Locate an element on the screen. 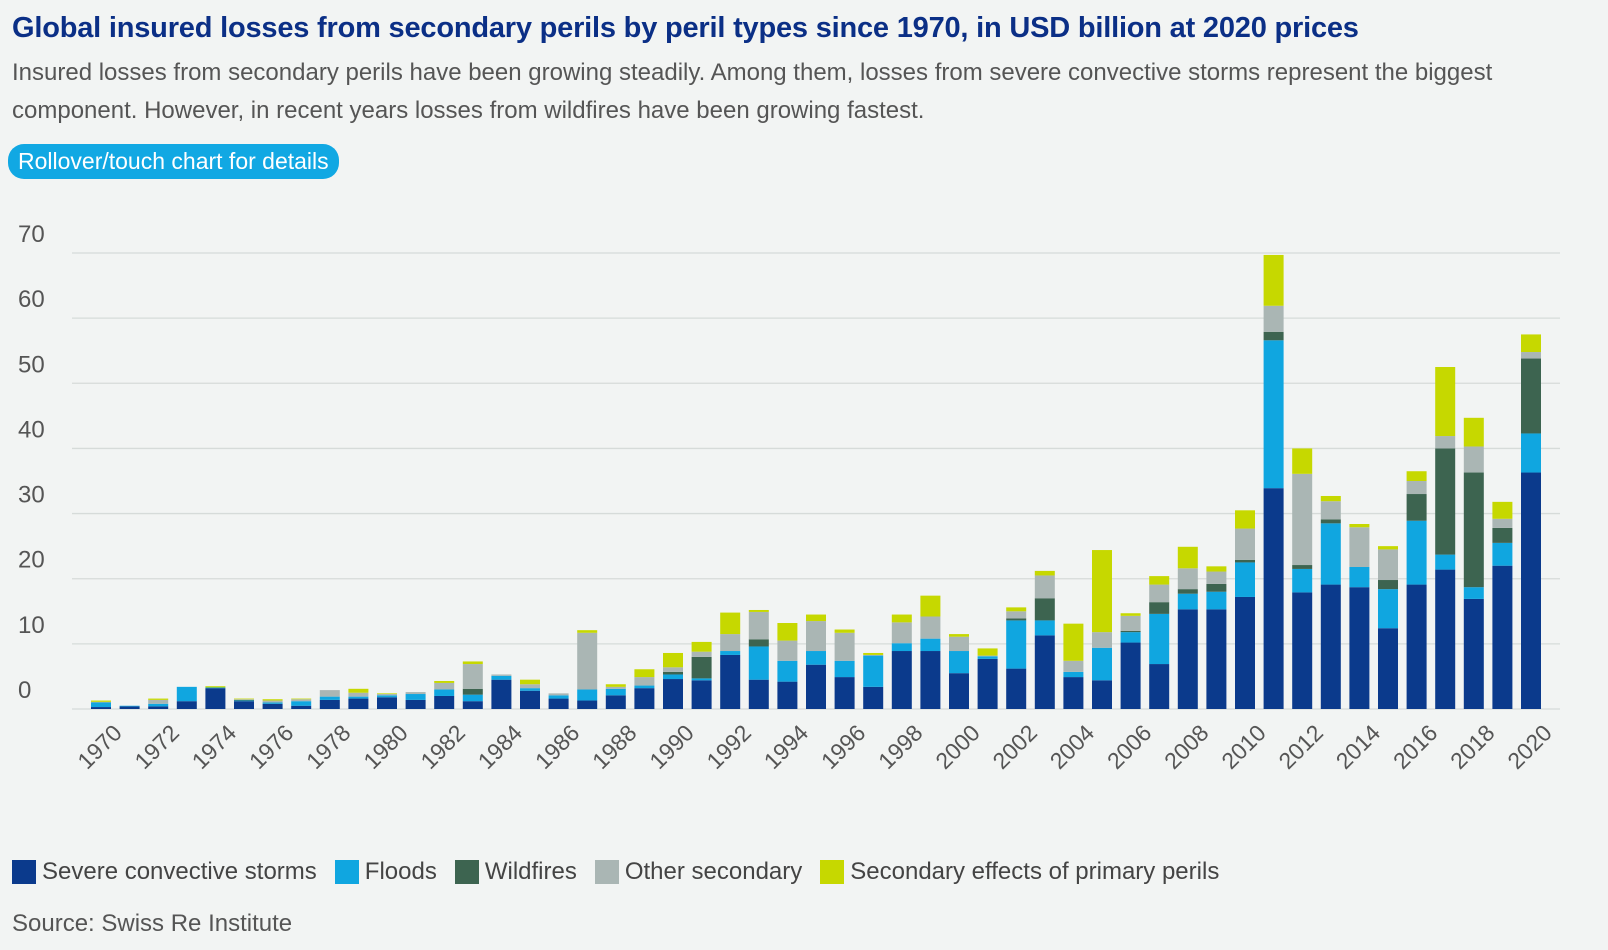 This screenshot has width=1608, height=950. bar-segment: Severe convective storms 2013: 19.1 is located at coordinates (1330, 646).